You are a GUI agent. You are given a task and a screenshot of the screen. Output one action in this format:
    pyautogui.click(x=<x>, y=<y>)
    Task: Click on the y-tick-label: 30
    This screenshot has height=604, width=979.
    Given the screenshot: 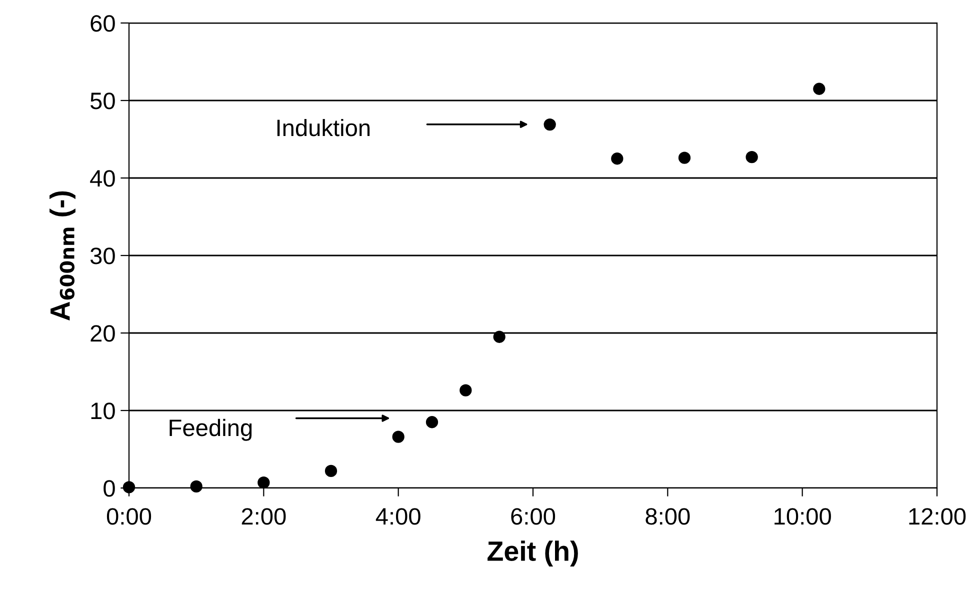 What is the action you would take?
    pyautogui.click(x=102, y=256)
    